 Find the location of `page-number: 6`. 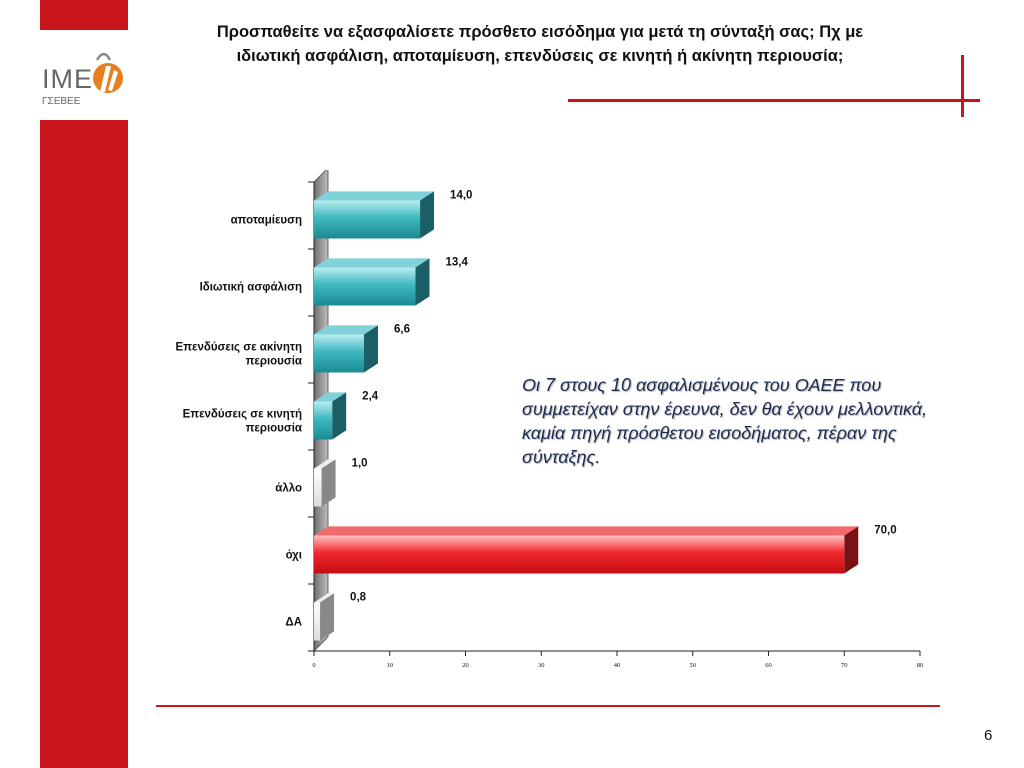

page-number: 6 is located at coordinates (988, 735).